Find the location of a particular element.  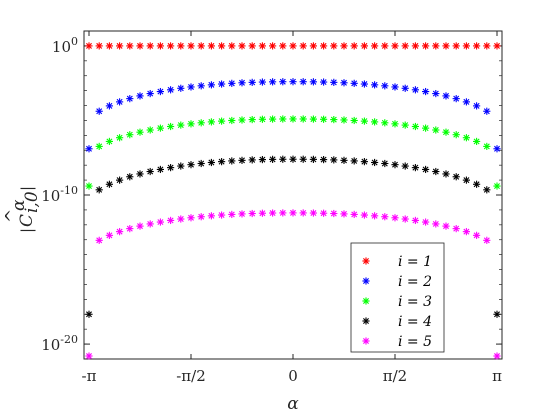

y-axis-label-sub: i,0 is located at coordinates (32, 202).